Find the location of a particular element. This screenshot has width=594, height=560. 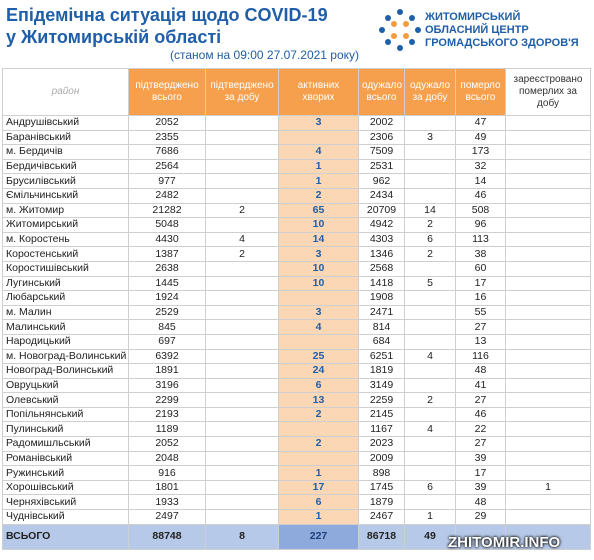

table-row: м. Новоград-Волинський 6392 25 6251 4 116 is located at coordinates (296, 356).